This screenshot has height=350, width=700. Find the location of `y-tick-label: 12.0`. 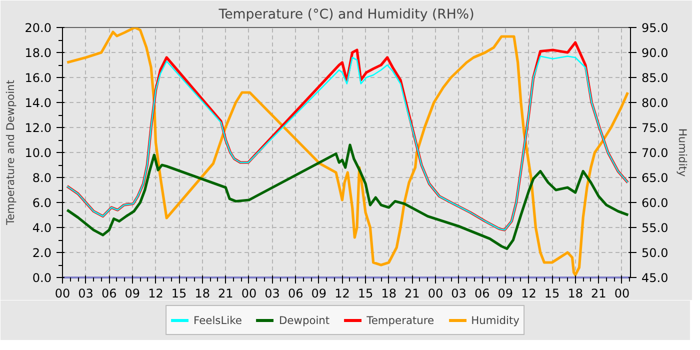

y-tick-label: 12.0 is located at coordinates (38, 128).